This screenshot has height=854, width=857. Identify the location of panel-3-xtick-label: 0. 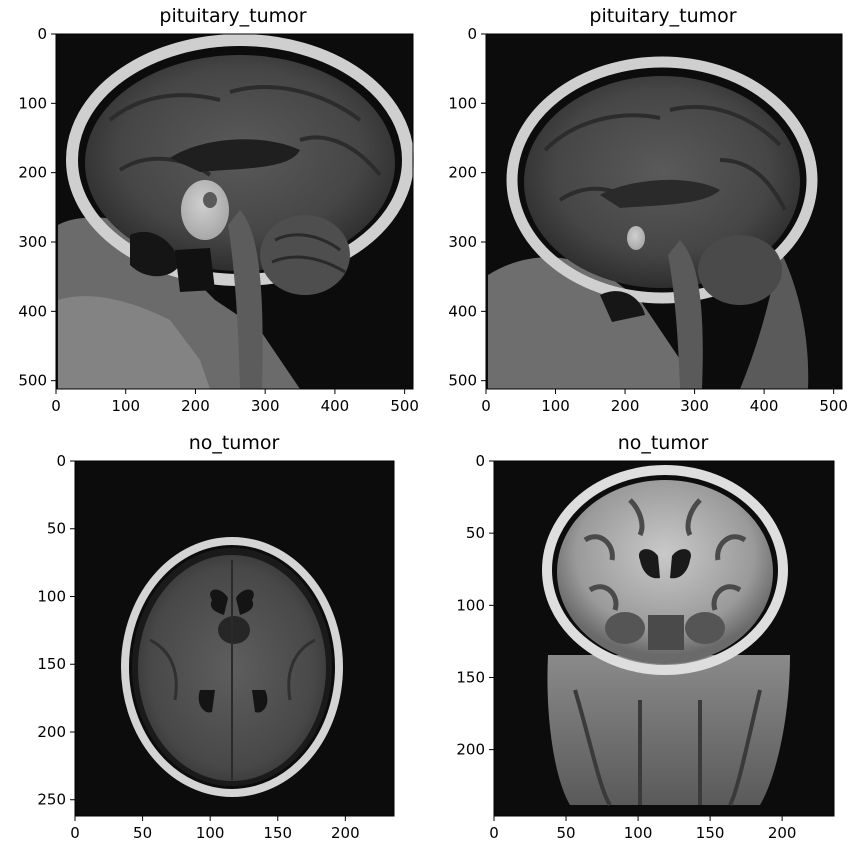
(75, 833).